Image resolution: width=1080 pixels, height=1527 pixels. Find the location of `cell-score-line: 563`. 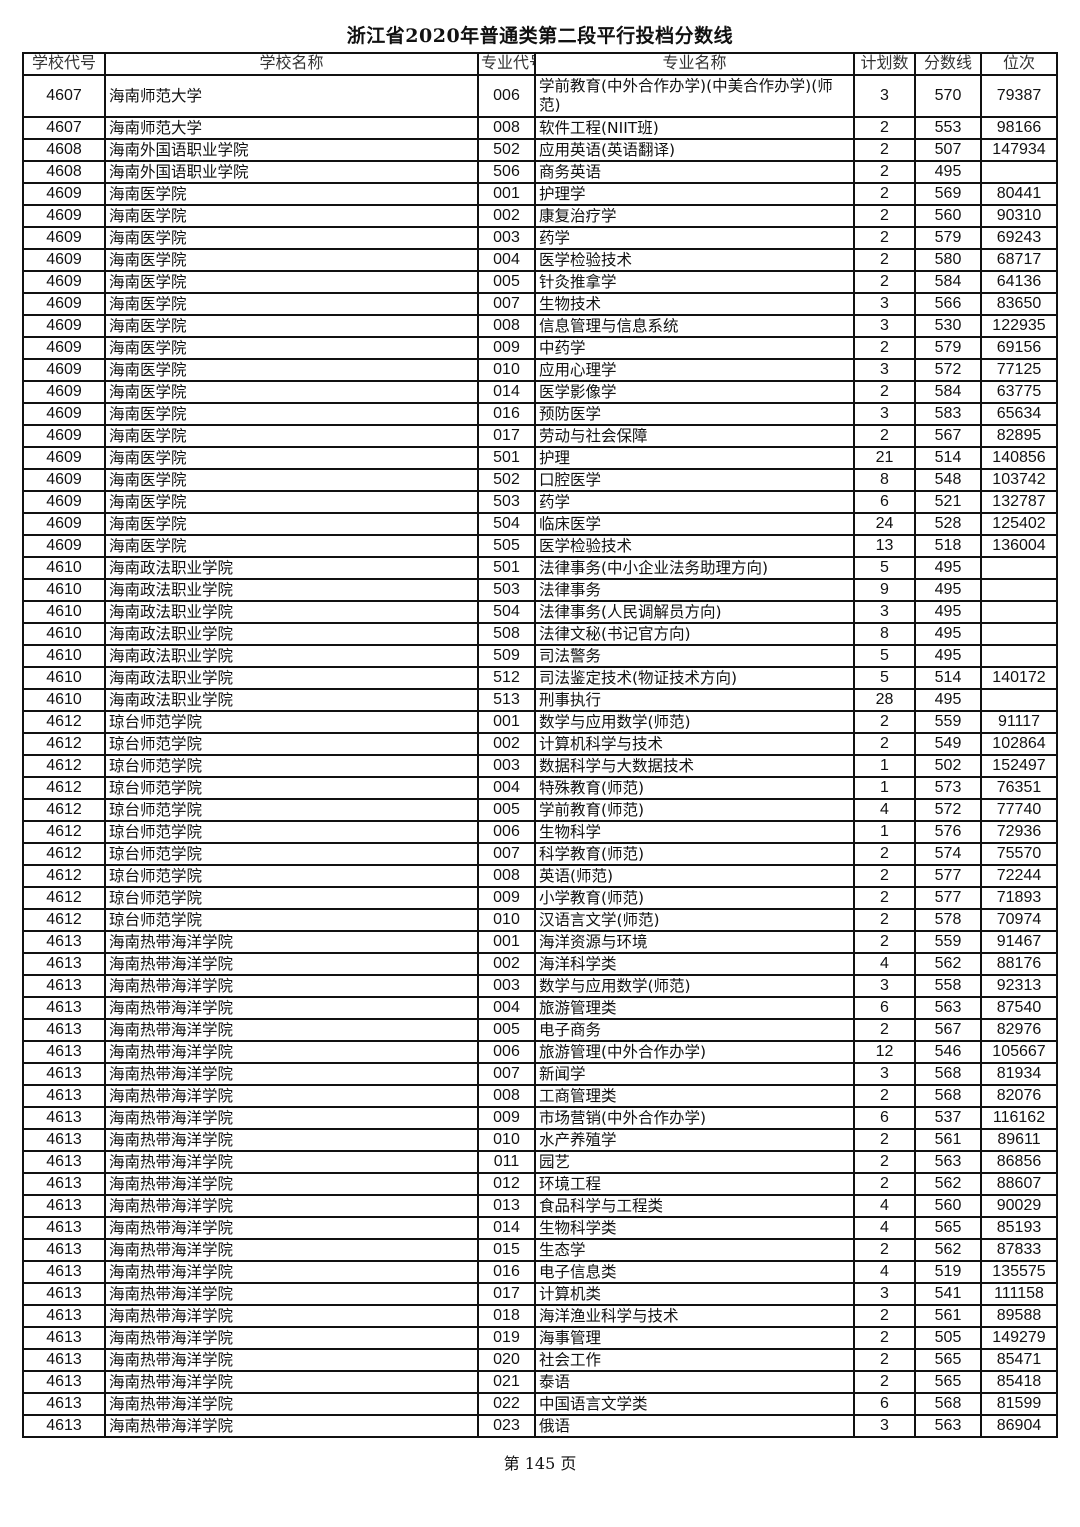

cell-score-line: 563 is located at coordinates (948, 1008).